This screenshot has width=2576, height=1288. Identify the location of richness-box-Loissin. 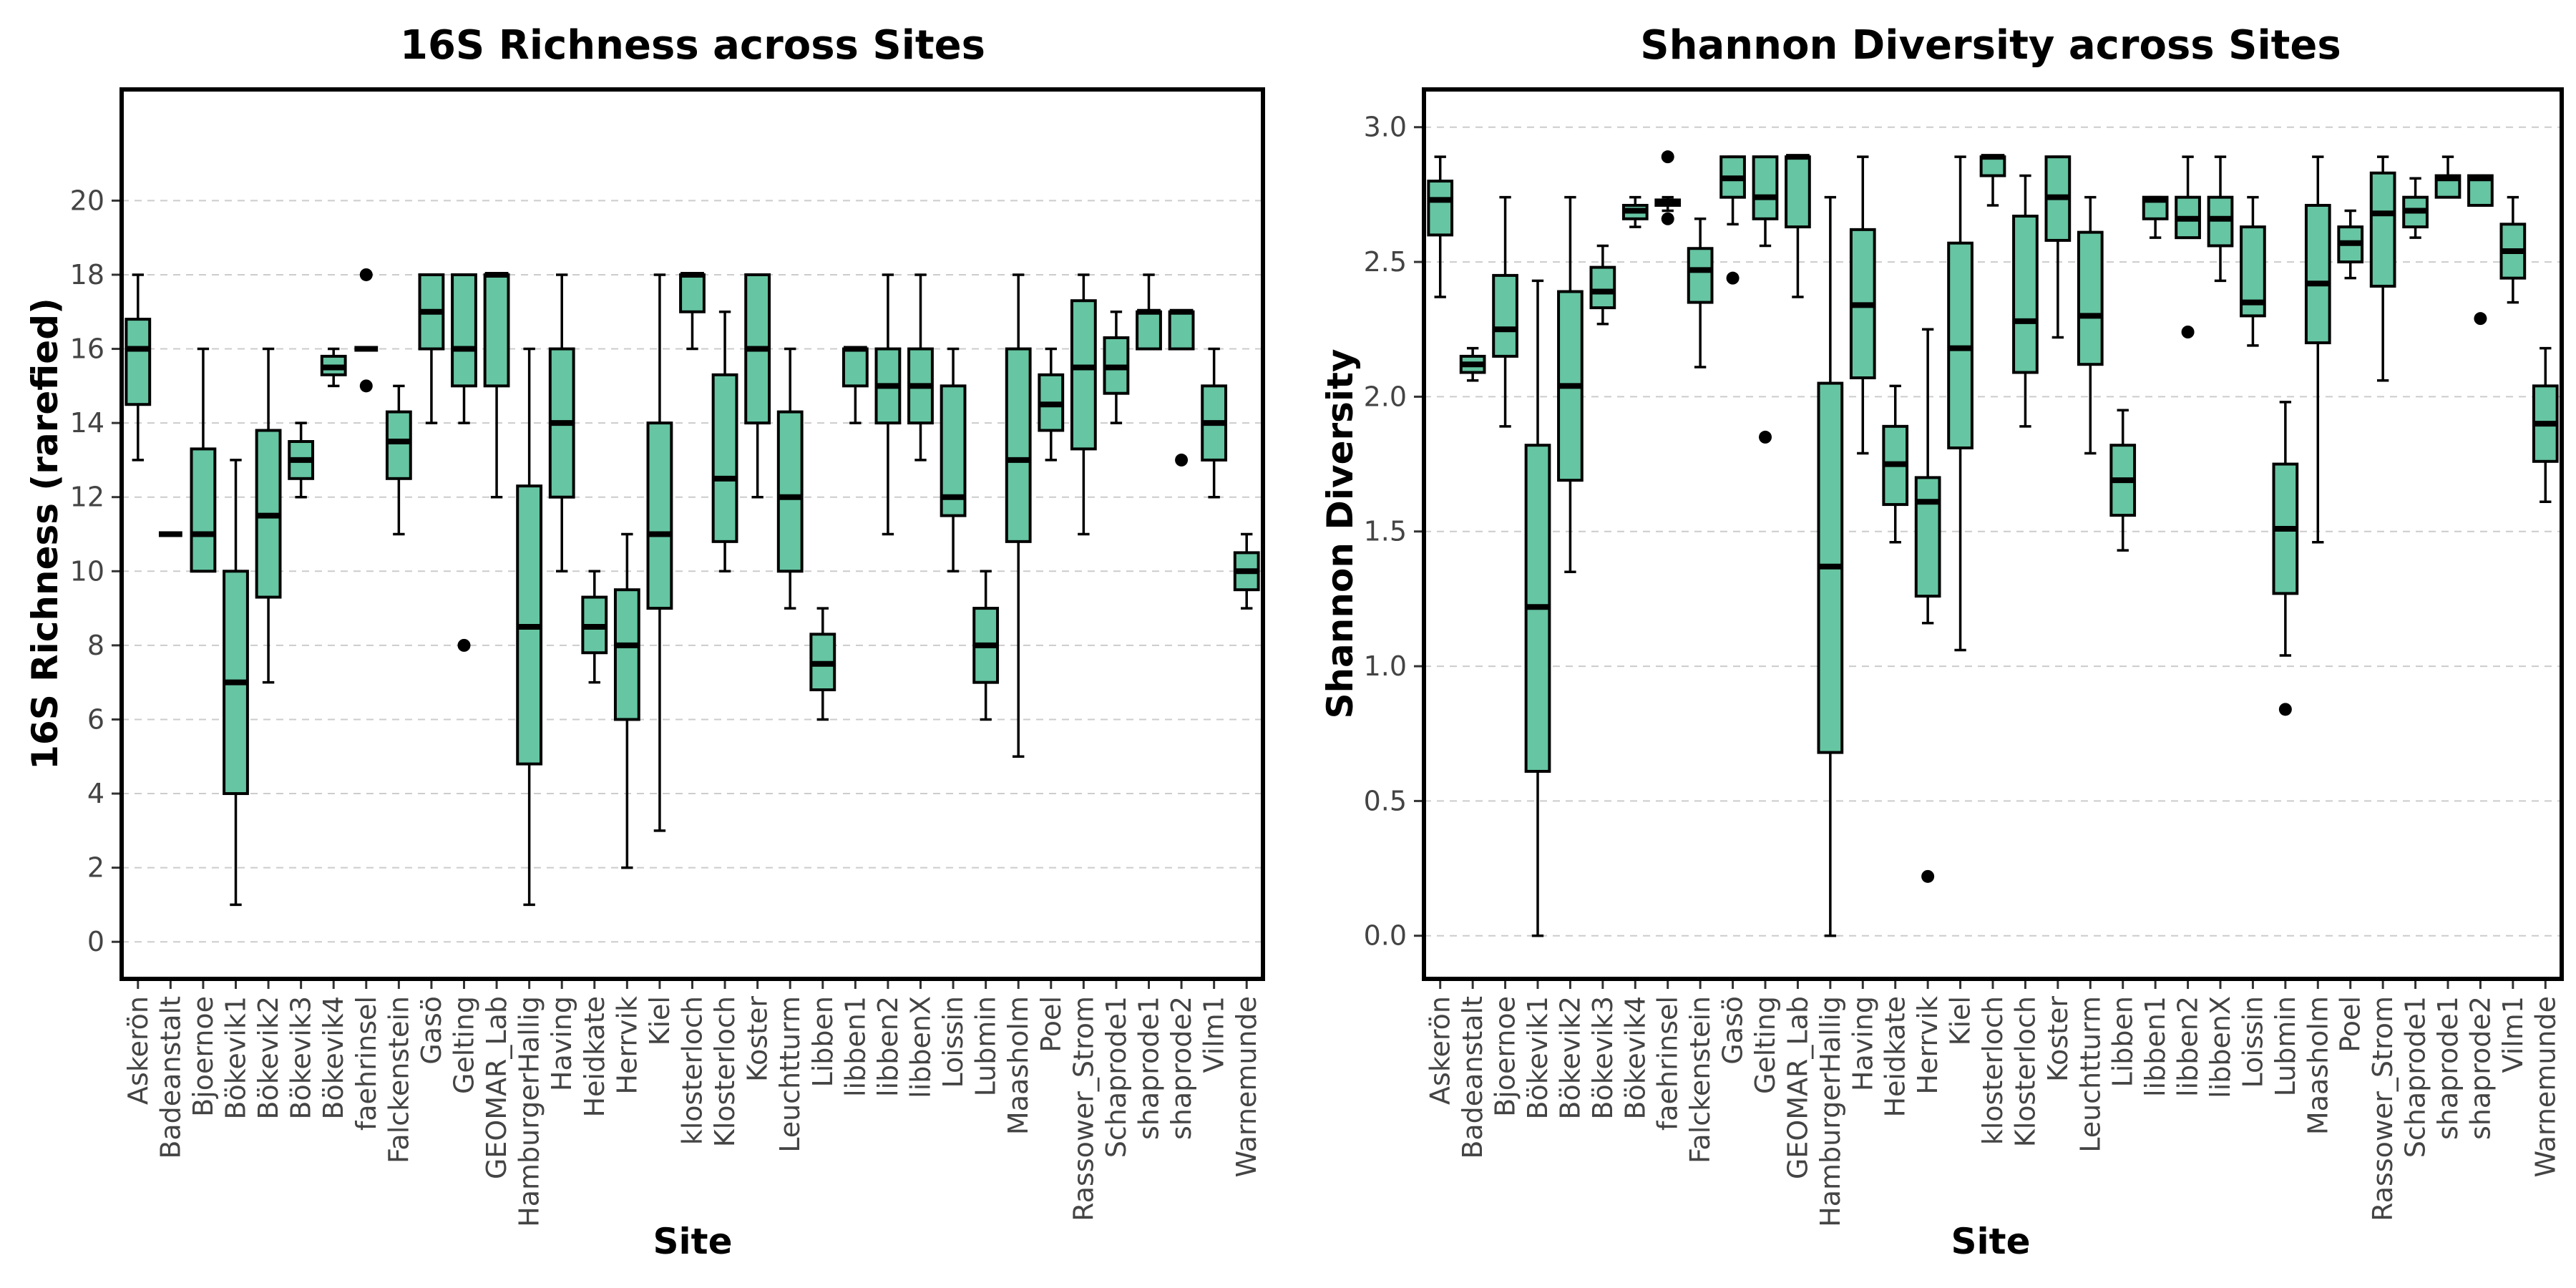
(953, 460).